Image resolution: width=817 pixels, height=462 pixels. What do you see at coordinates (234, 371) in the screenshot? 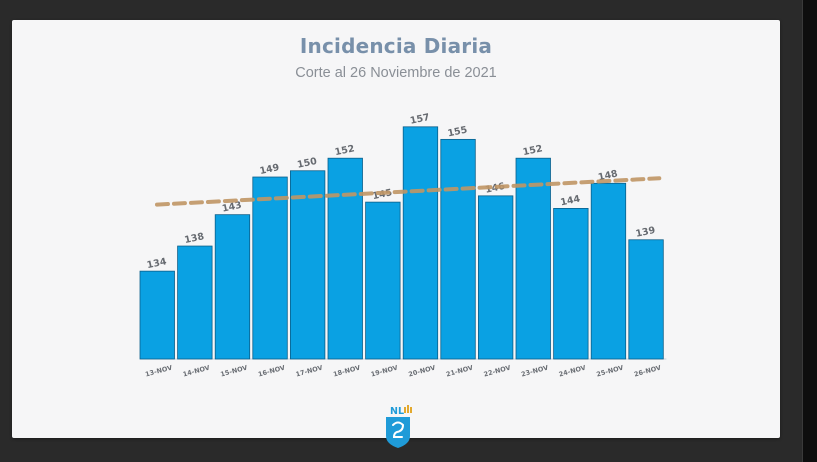
I see `x-tick-label: 15-NOV` at bounding box center [234, 371].